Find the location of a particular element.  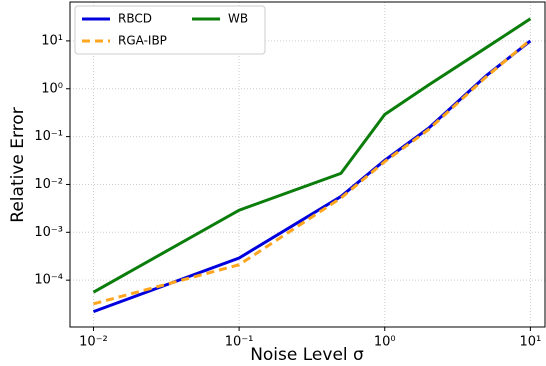

y-tick-label: 10⁰ is located at coordinates (52, 88).